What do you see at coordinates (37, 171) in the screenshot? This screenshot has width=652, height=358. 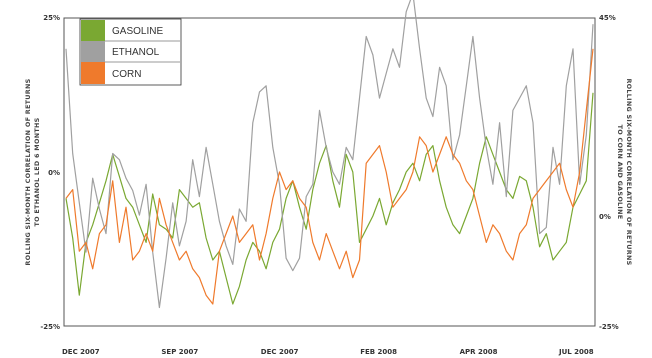 I see `left-axis-title-line2: TO ETHANOL LED 6 MONTHS` at bounding box center [37, 171].